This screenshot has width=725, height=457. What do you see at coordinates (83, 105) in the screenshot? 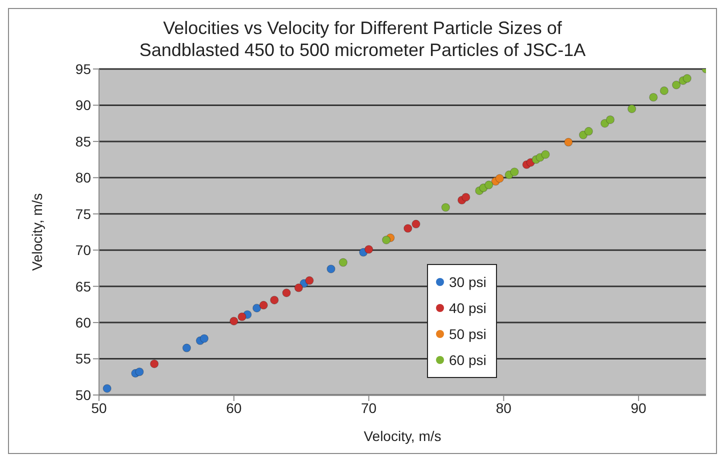
I see `y-tick-label: 90` at bounding box center [83, 105].